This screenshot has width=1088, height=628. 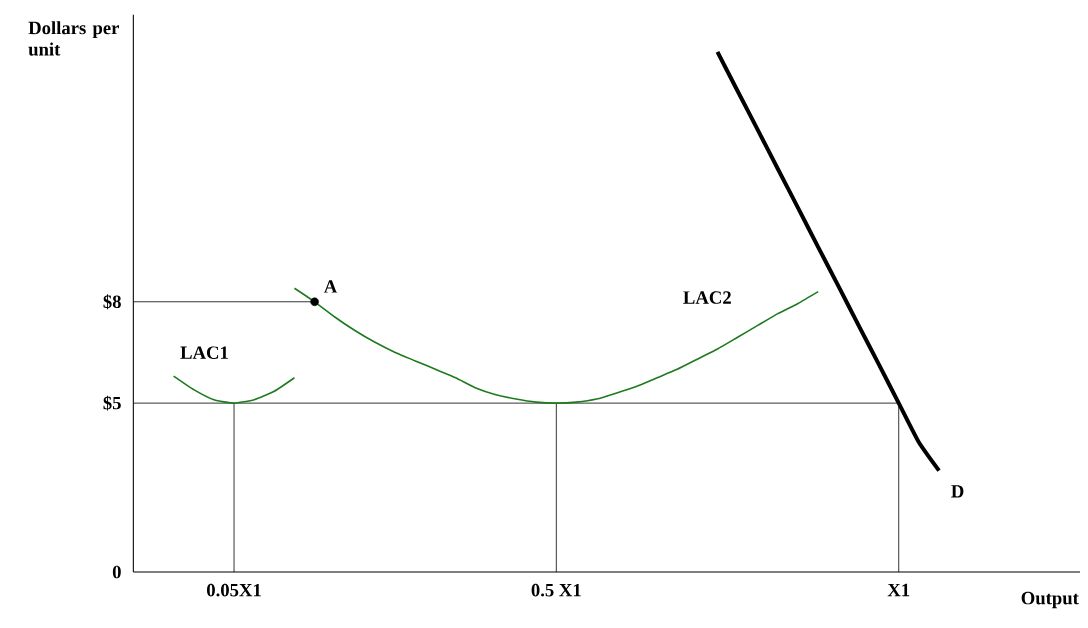 What do you see at coordinates (330, 286) in the screenshot?
I see `annotation: A` at bounding box center [330, 286].